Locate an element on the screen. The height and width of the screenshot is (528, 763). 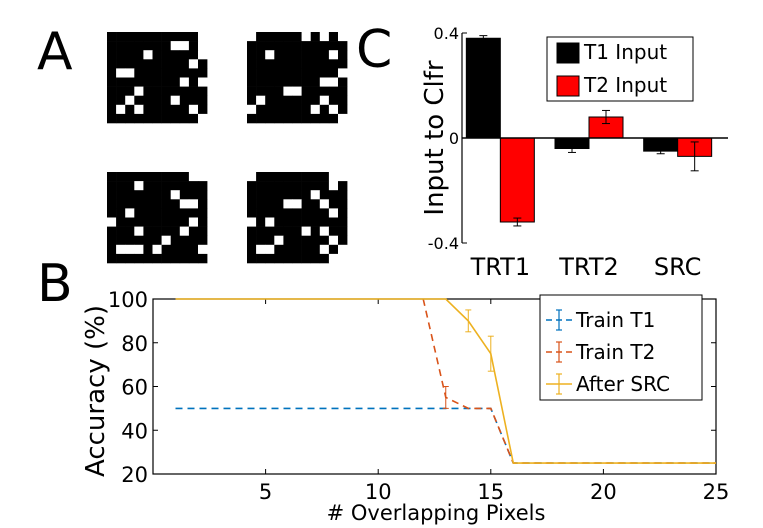
panel-label-c: C is located at coordinates (374, 50).